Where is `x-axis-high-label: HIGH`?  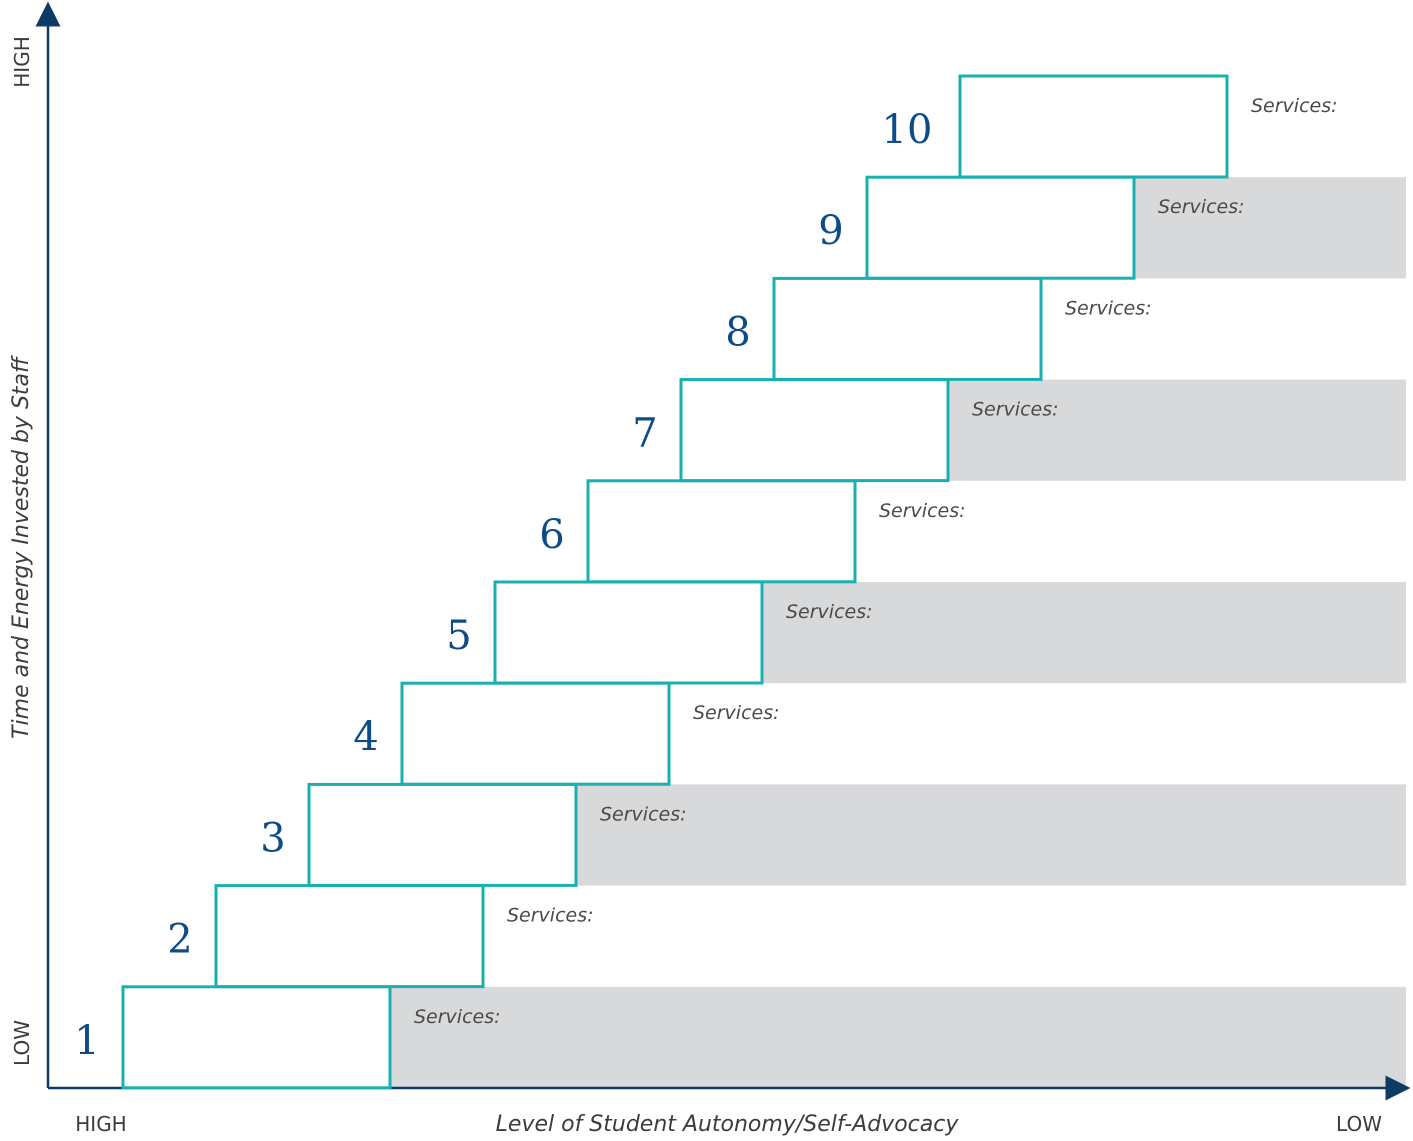
x-axis-high-label: HIGH is located at coordinates (100, 1124).